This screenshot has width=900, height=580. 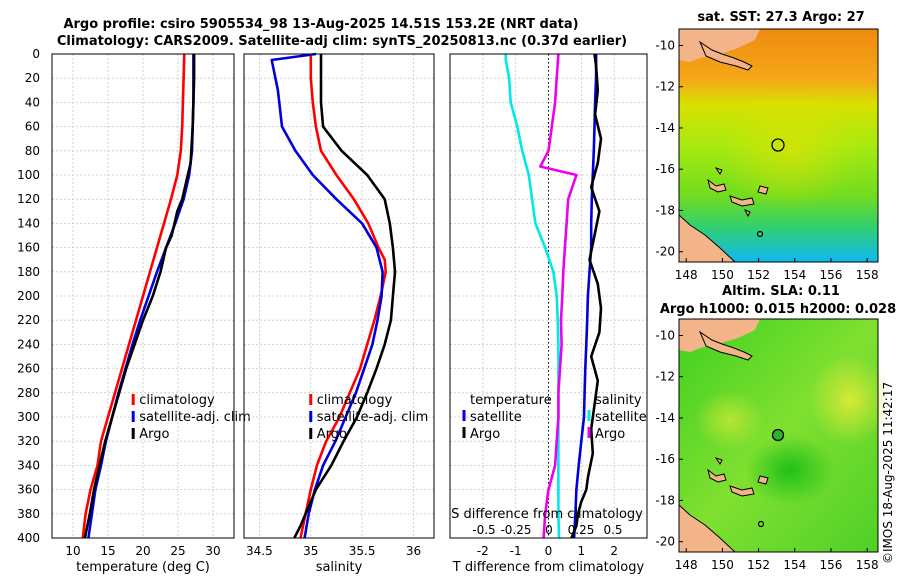 What do you see at coordinates (612, 530) in the screenshot?
I see `s-tick-label: 0.5` at bounding box center [612, 530].